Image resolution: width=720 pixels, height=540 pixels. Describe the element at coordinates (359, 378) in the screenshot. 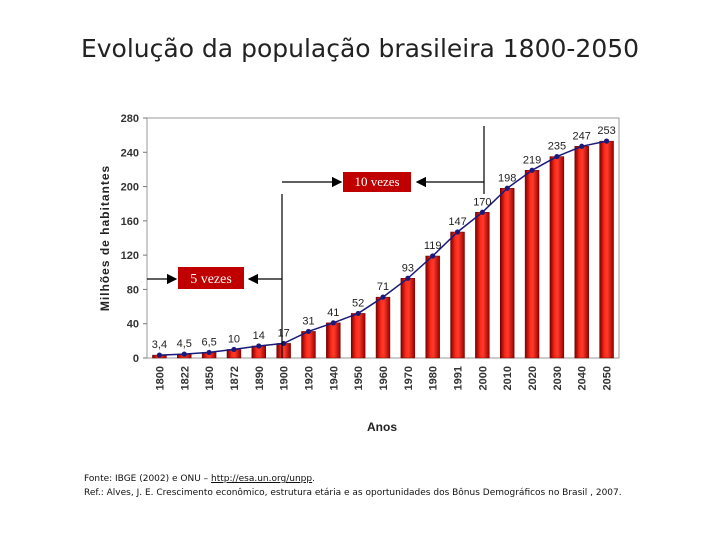

I see `x-tick-label-1950: 1950` at that location.